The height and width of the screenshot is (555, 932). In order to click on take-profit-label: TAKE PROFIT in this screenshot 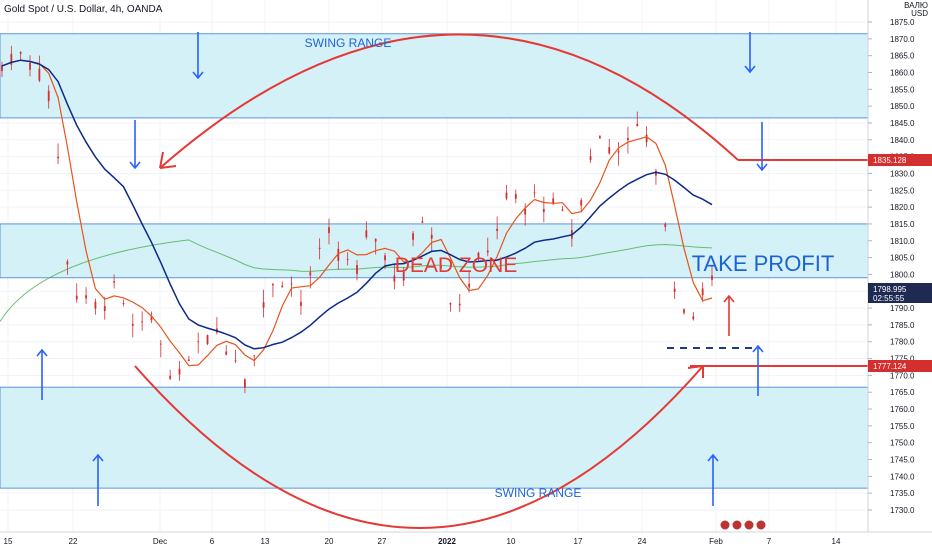, I will do `click(763, 263)`.